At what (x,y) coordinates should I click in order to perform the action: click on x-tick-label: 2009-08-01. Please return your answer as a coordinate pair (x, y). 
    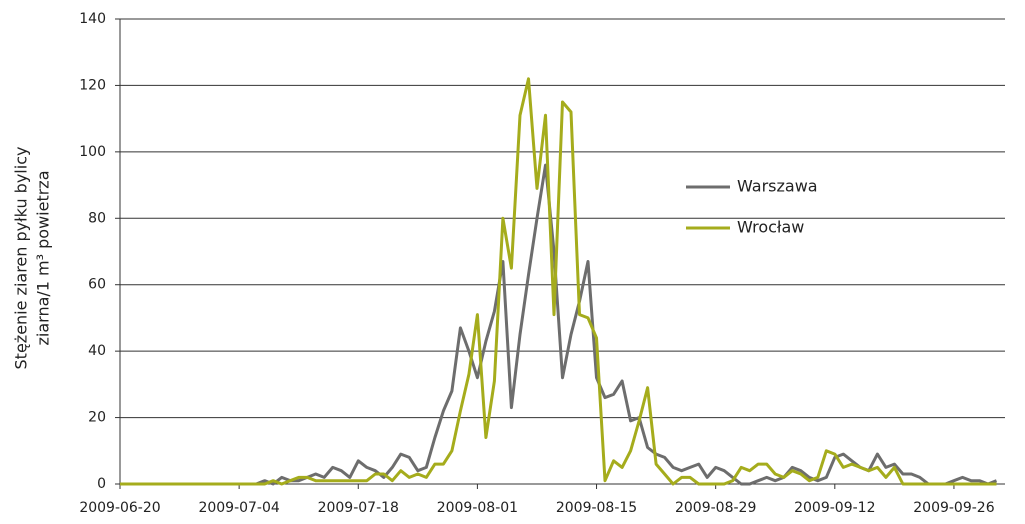
    Looking at the image, I should click on (477, 508).